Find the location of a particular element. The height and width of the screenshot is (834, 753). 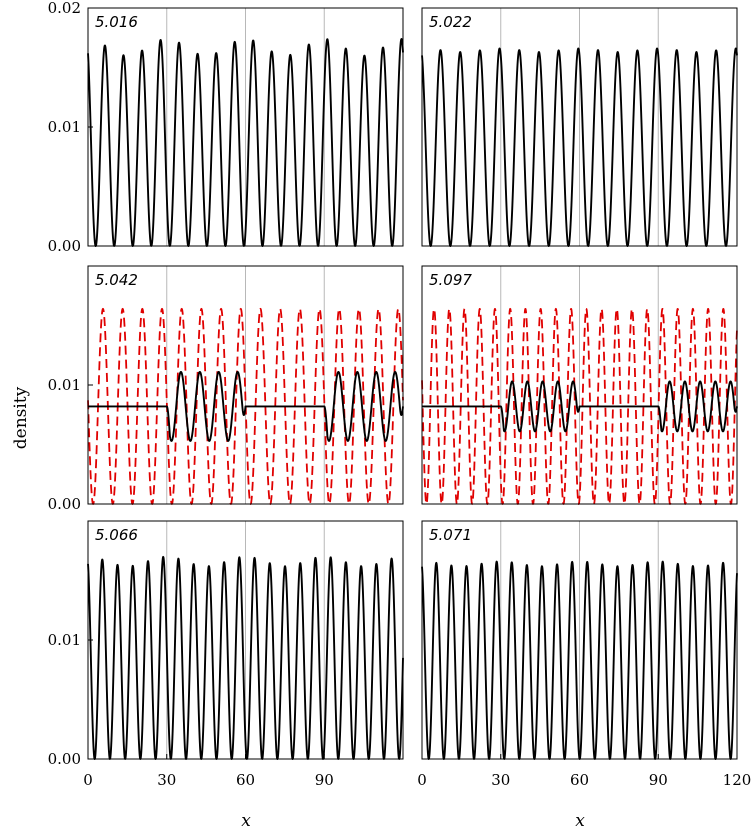

panel-4: 5.097 is located at coordinates (579, 385).